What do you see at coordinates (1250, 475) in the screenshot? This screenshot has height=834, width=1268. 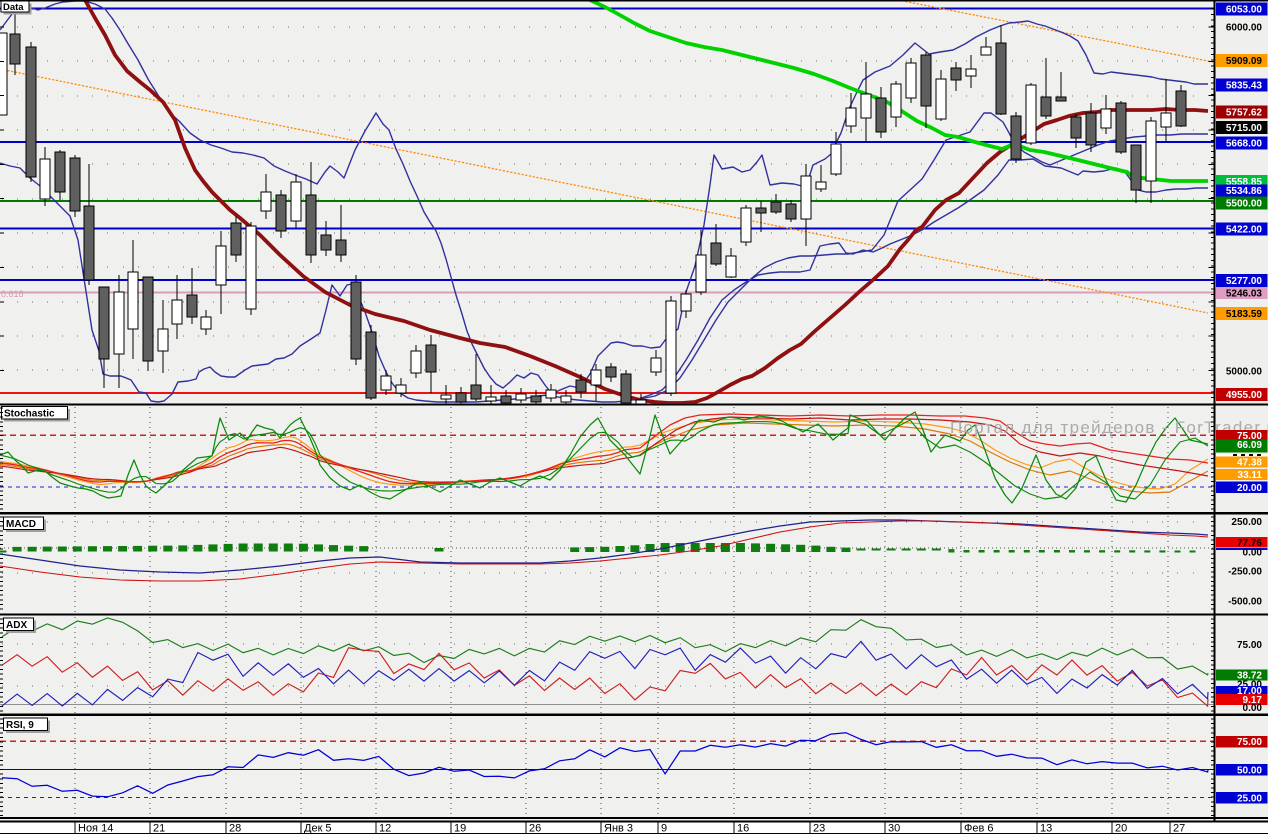 I see `svg-text: 33.11` at bounding box center [1250, 475].